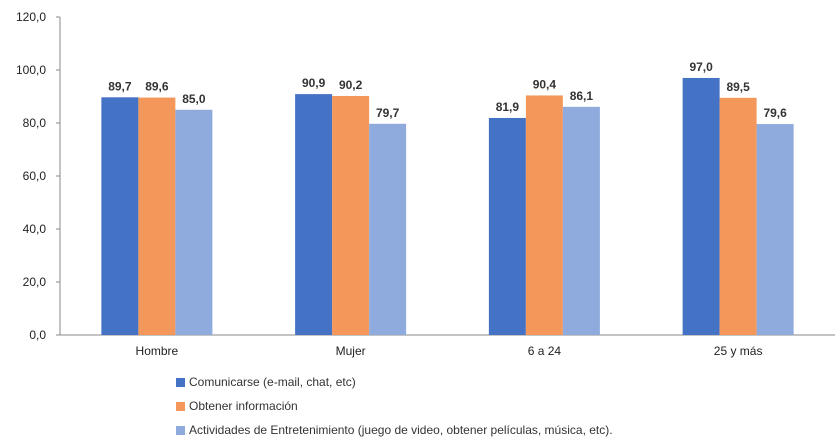 The height and width of the screenshot is (443, 837). What do you see at coordinates (180, 430) in the screenshot?
I see `legend-swatch-entretenimiento` at bounding box center [180, 430].